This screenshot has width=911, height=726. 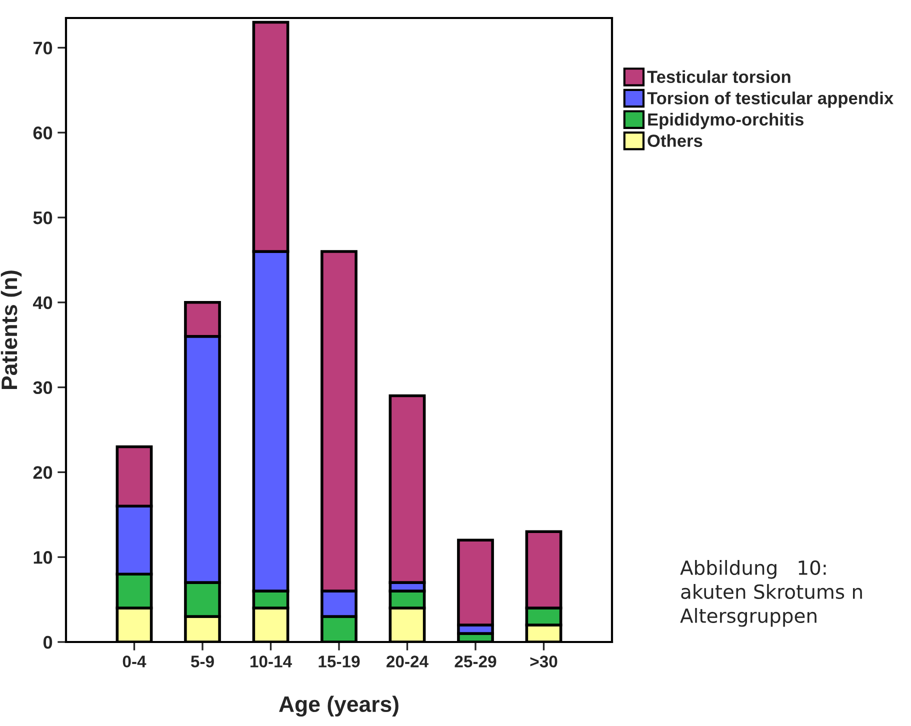 I want to click on x-tick-label: 10-14, so click(x=271, y=662).